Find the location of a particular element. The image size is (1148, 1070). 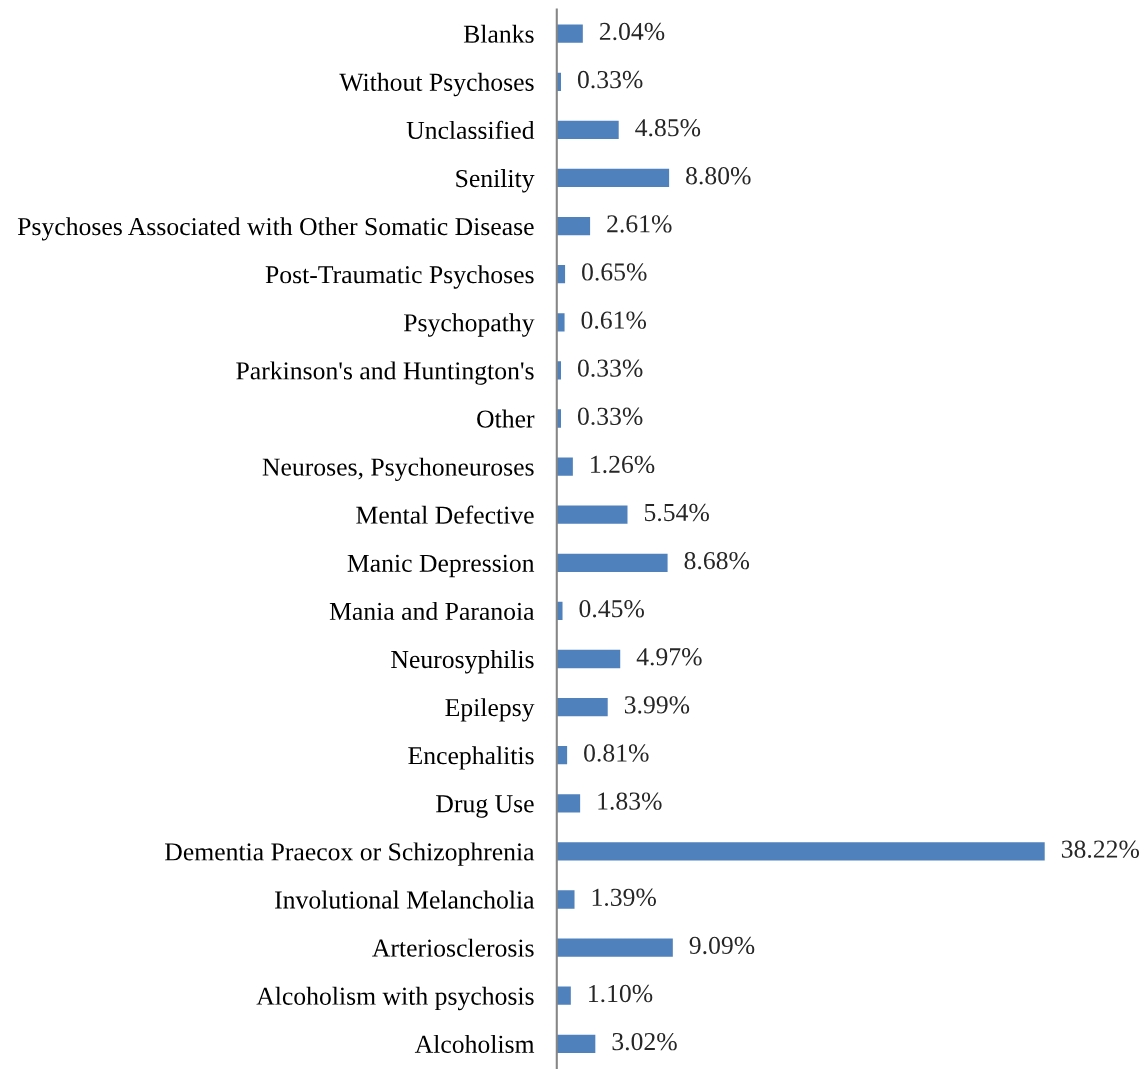

y-tick-label: Unclassified is located at coordinates (470, 130).